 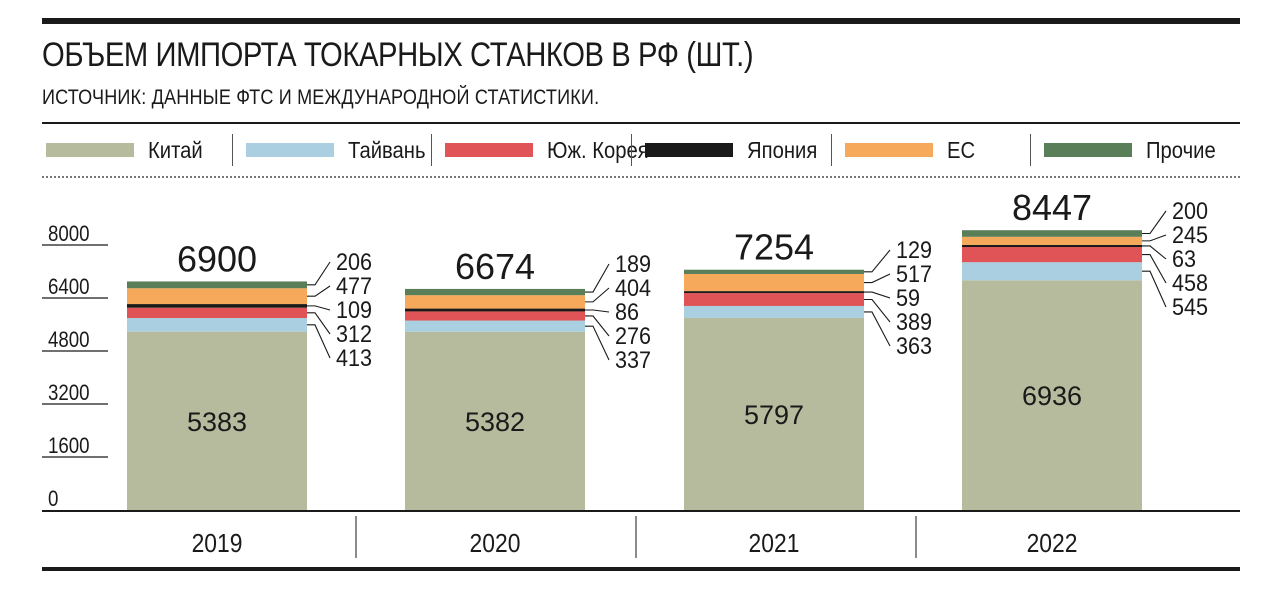 What do you see at coordinates (774, 544) in the screenshot?
I see `category-label: 2021` at bounding box center [774, 544].